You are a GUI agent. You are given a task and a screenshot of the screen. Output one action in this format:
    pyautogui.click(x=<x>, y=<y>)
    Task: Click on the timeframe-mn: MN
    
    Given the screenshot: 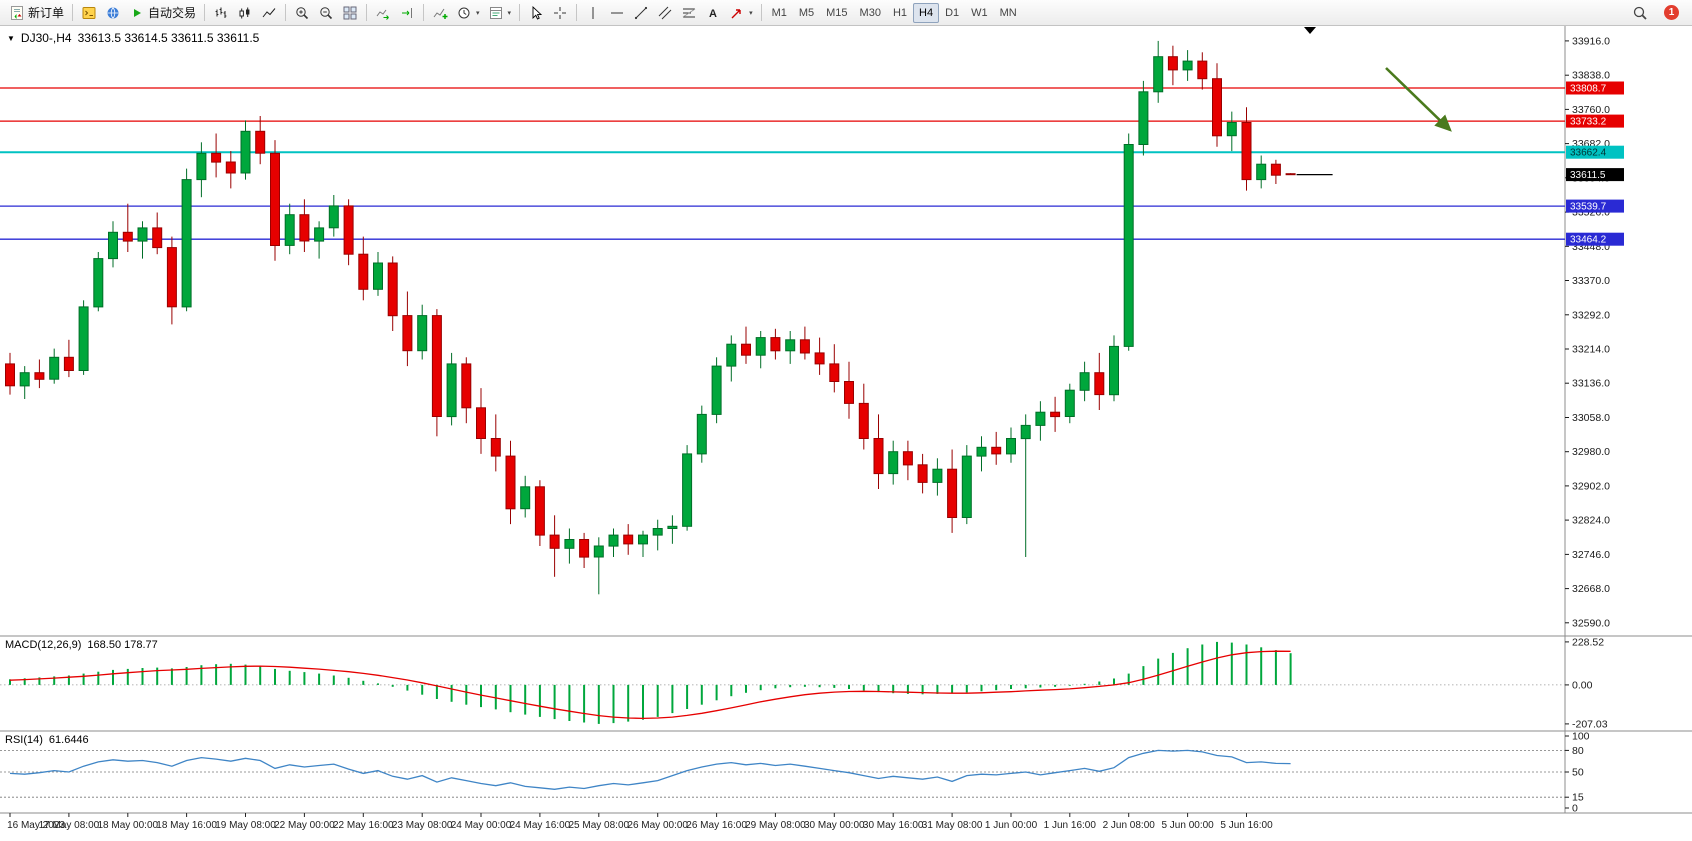 What is the action you would take?
    pyautogui.click(x=1008, y=12)
    